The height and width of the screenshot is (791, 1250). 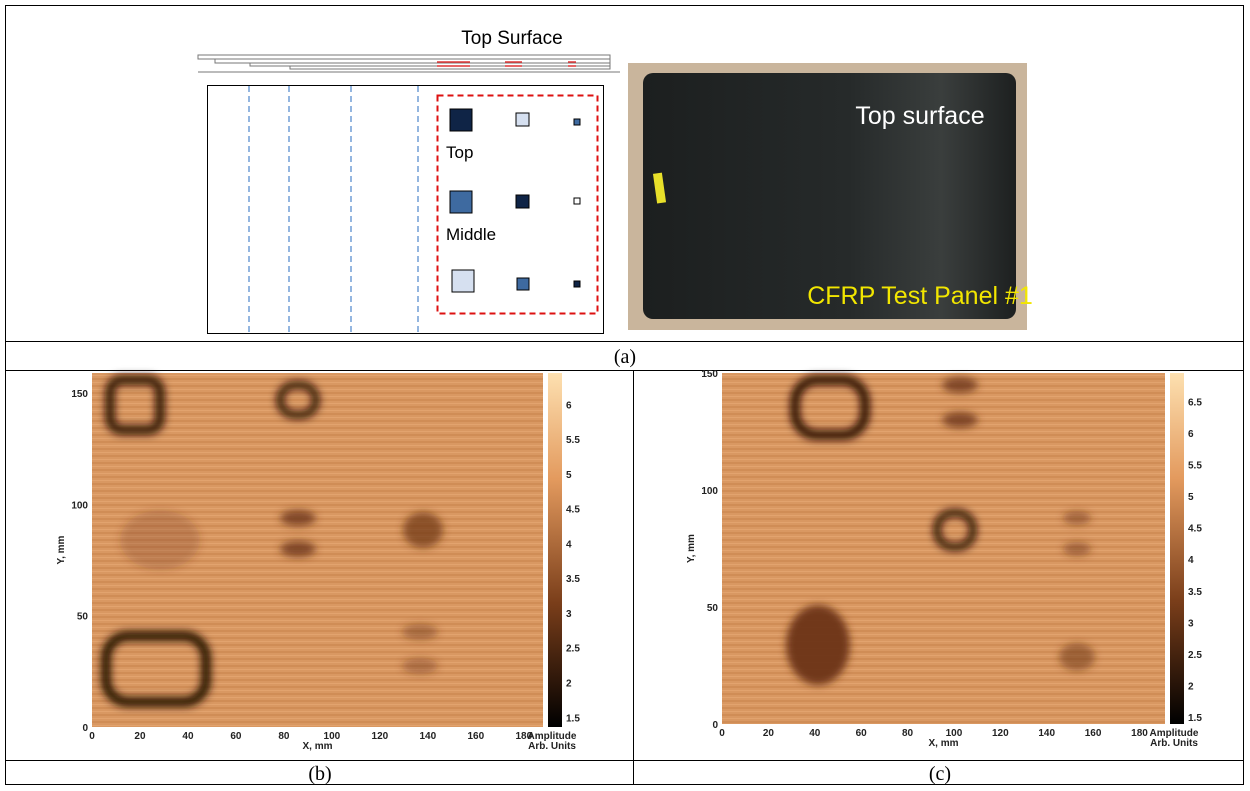 I want to click on photo: Top surface CFRP Test Panel #1, so click(x=830, y=196).